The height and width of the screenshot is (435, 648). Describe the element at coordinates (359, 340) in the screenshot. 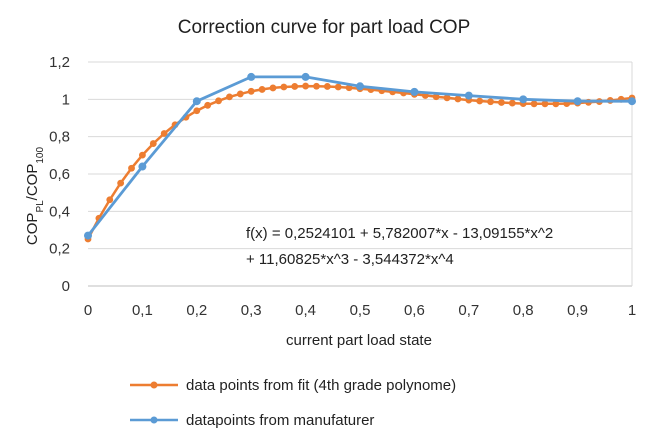

I see `x-axis-title: current part load state` at that location.